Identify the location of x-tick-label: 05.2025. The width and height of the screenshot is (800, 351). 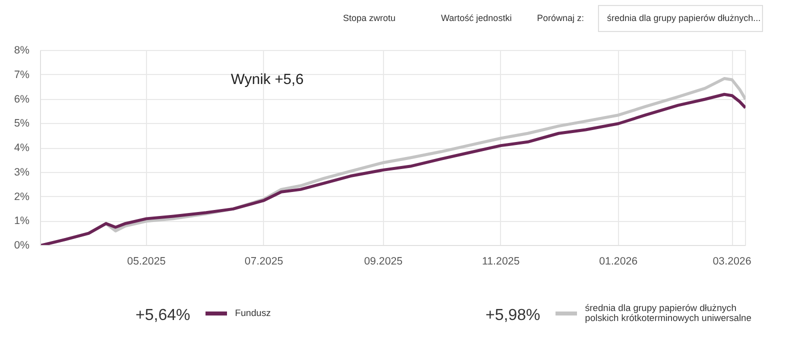
(146, 262).